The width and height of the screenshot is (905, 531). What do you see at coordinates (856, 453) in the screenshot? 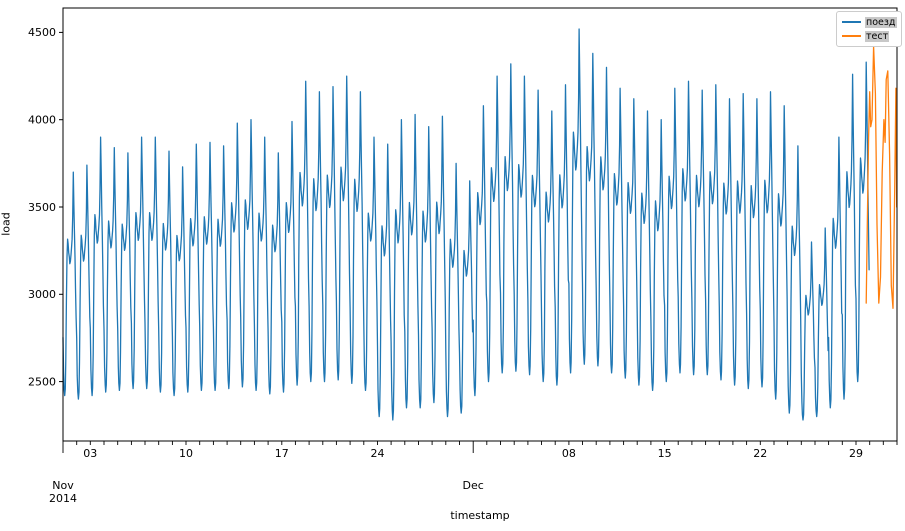
I see `x-tick-label: 29` at bounding box center [856, 453].